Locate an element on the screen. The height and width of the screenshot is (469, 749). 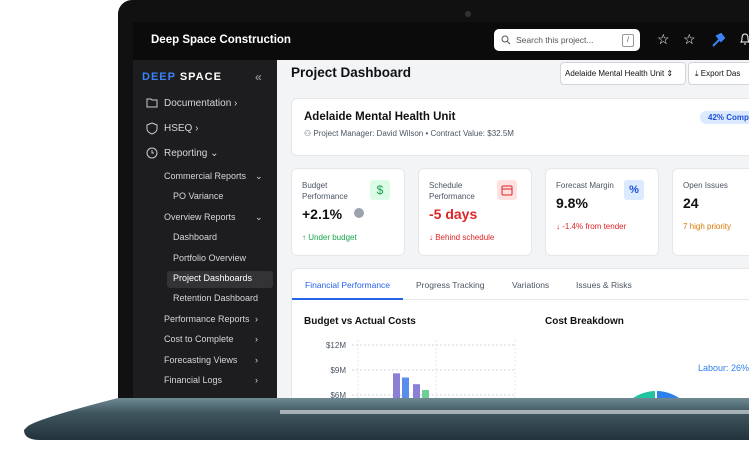
donut-slice is located at coordinates (667, 394).